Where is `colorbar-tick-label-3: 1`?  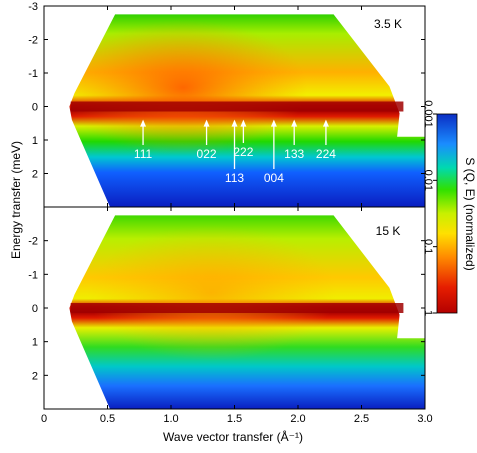
colorbar-tick-label-3: 1 is located at coordinates (428, 313).